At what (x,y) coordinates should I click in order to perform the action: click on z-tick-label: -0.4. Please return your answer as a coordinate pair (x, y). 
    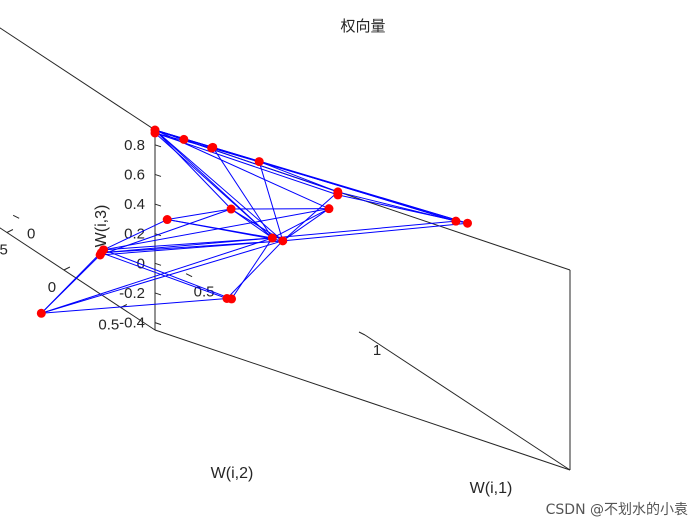
    Looking at the image, I should click on (132, 323).